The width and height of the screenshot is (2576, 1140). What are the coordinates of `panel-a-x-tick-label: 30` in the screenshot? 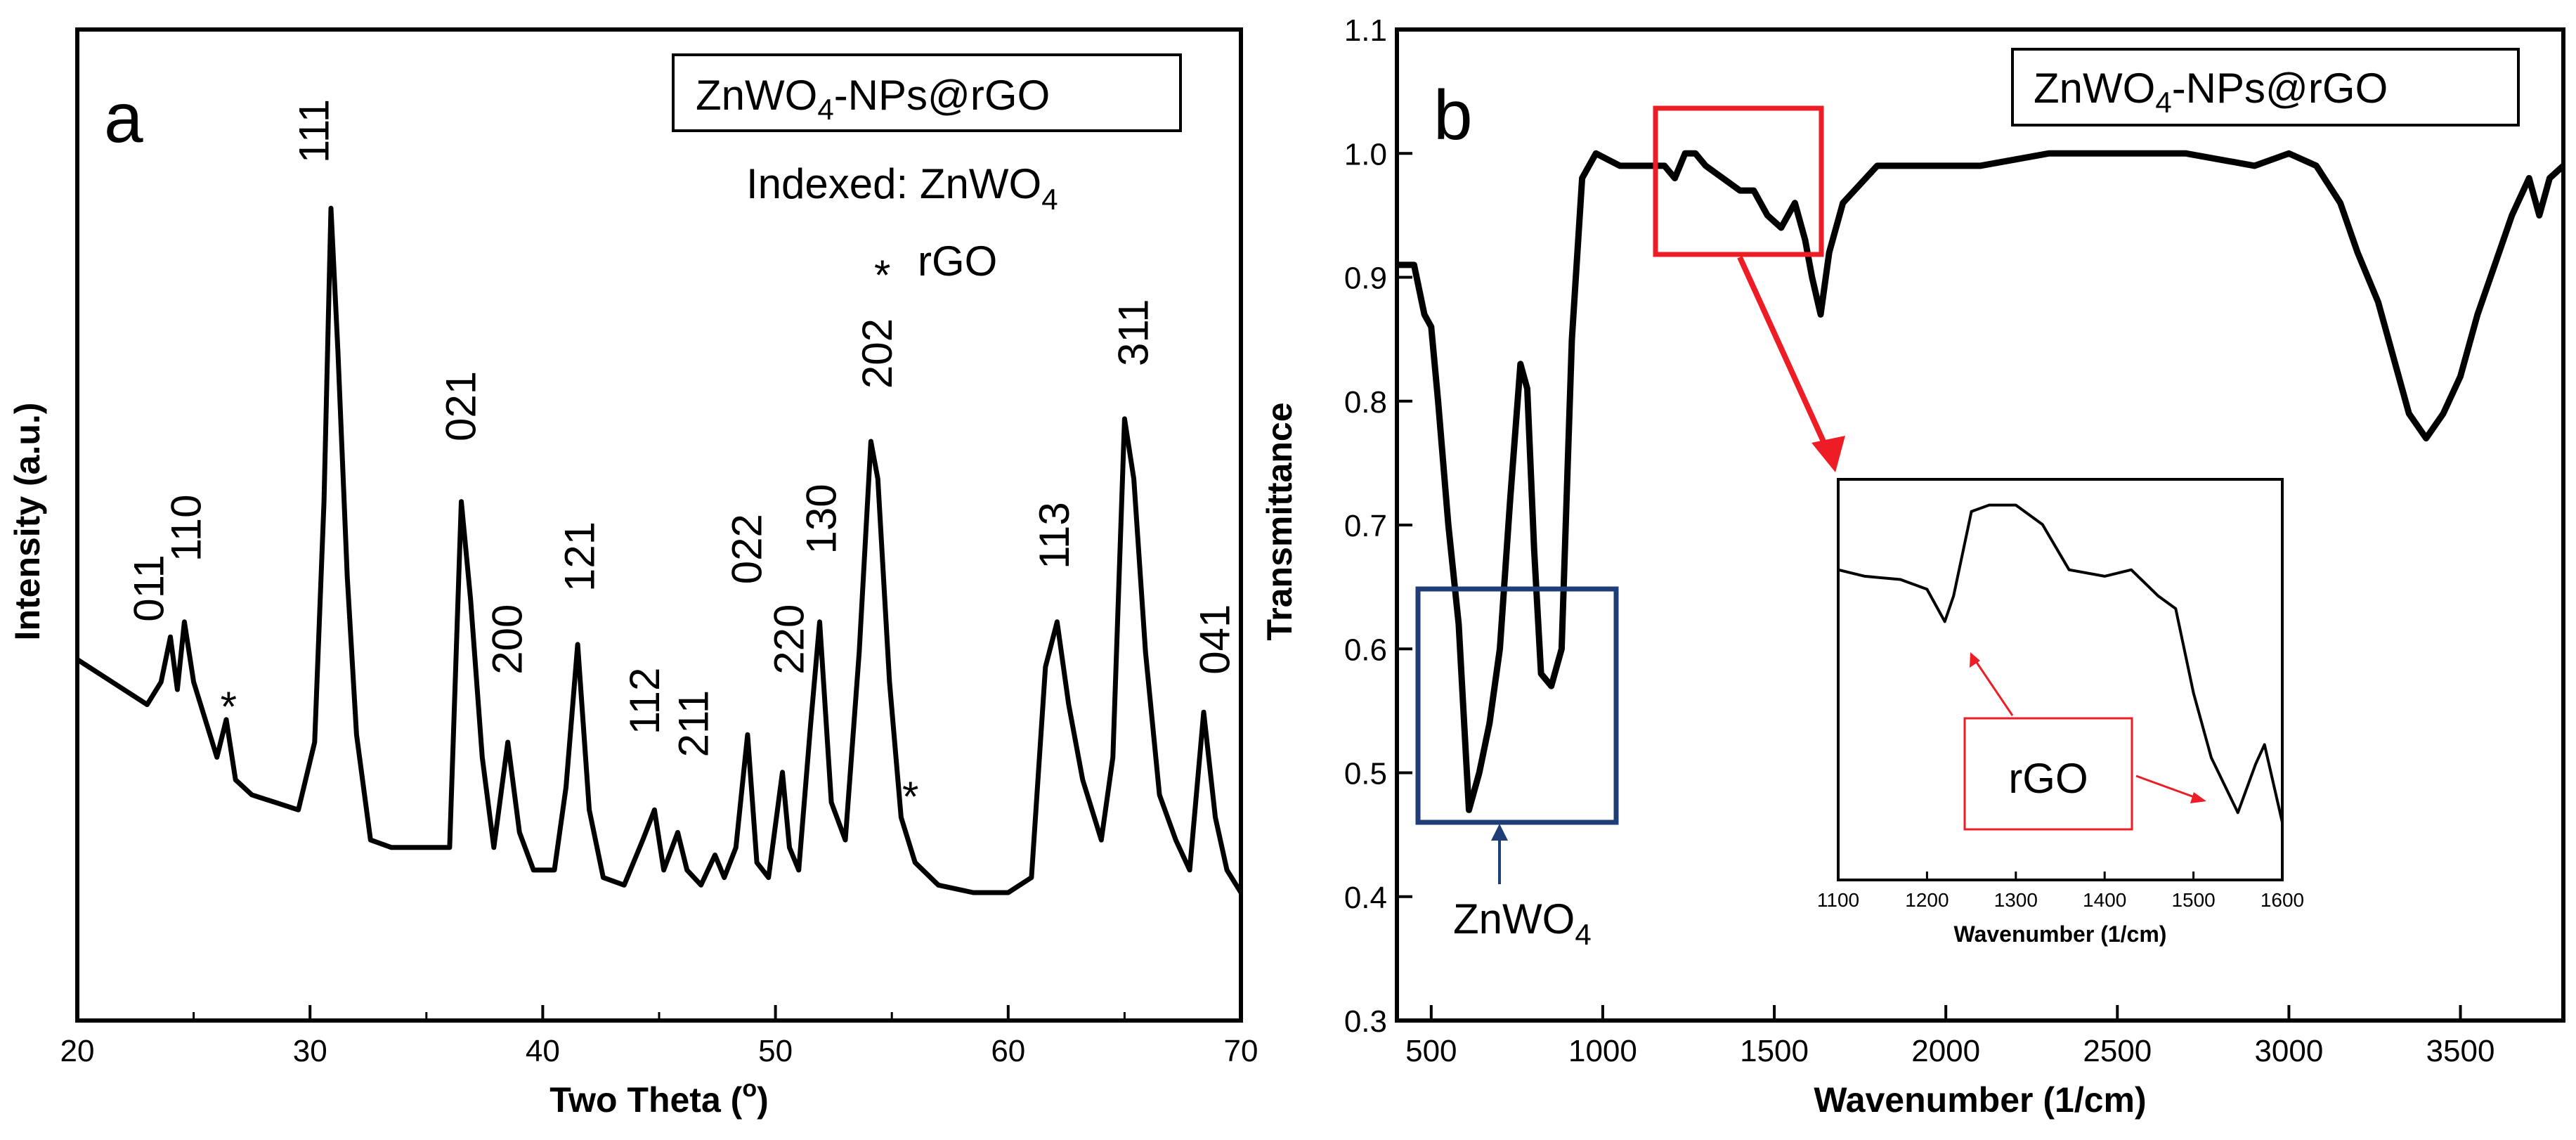 It's located at (310, 1051).